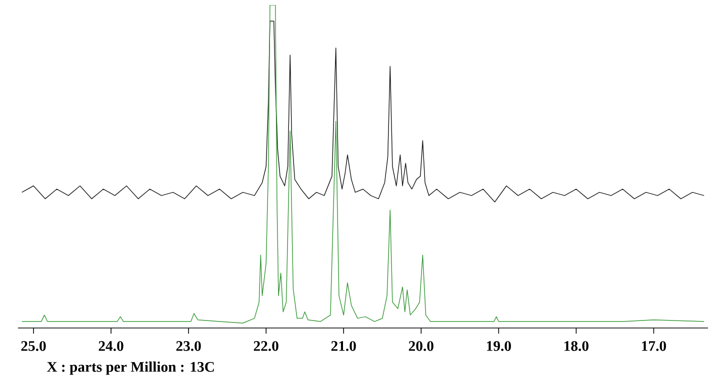 This screenshot has height=392, width=720. I want to click on x-axis-title: X : parts per Million : 13C, so click(130, 368).